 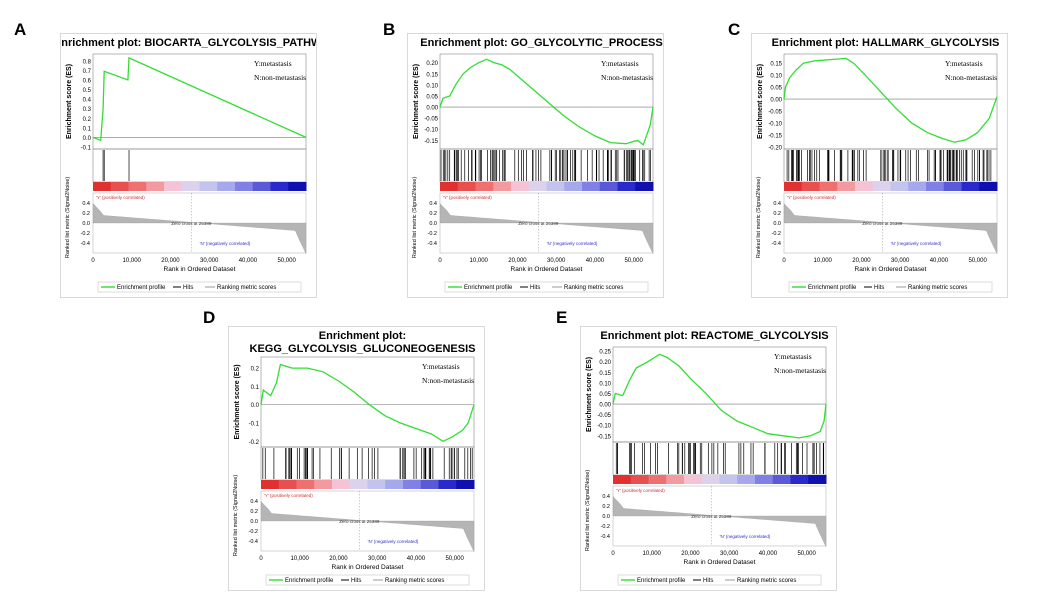 I want to click on es-tick-label: 0.4, so click(x=87, y=101).